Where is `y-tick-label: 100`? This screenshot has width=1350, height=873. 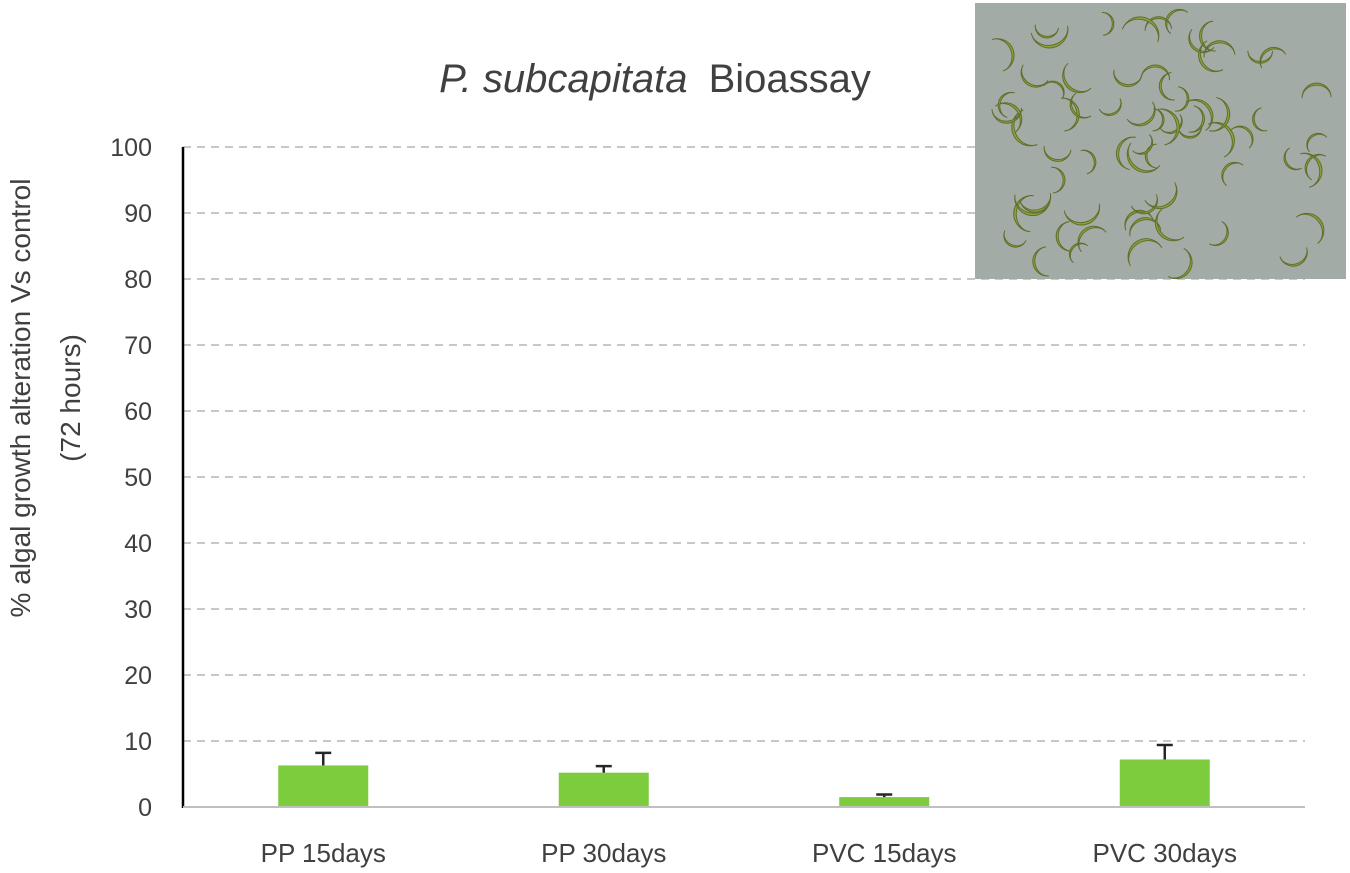
y-tick-label: 100 is located at coordinates (131, 148).